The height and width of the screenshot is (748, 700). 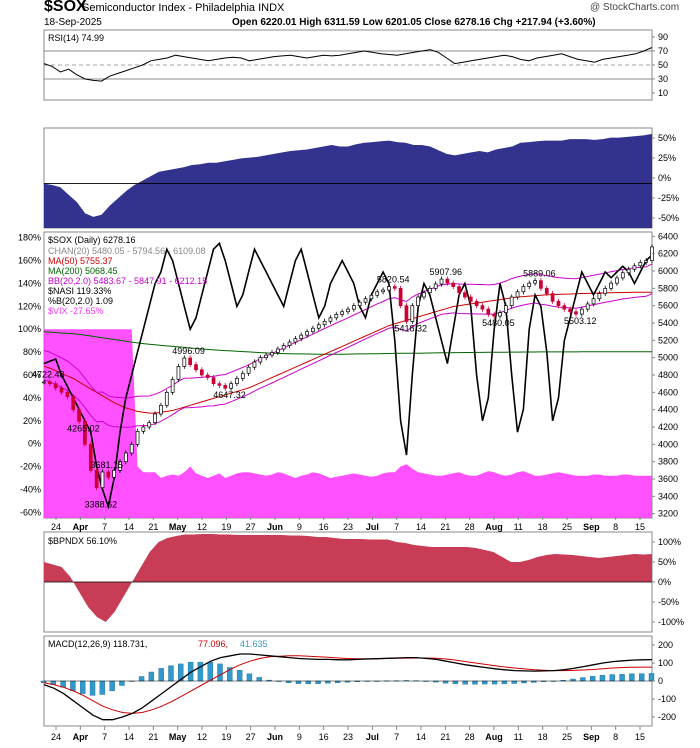 What do you see at coordinates (106, 465) in the screenshot?
I see `price-annotation: 3681.15` at bounding box center [106, 465].